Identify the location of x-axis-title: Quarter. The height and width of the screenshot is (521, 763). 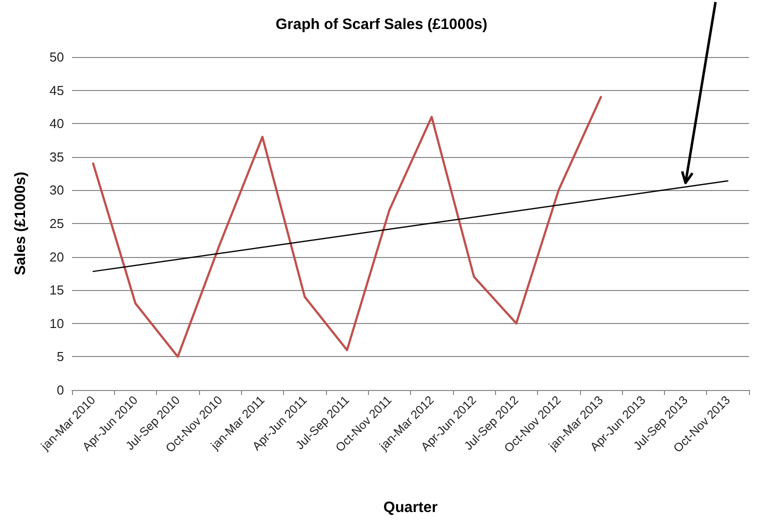
(410, 507).